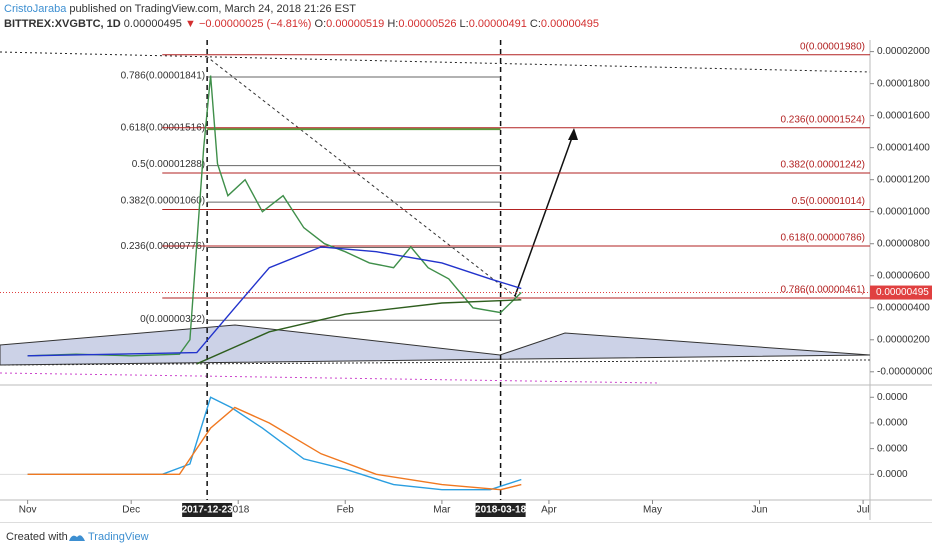 Image resolution: width=932 pixels, height=551 pixels. What do you see at coordinates (172, 319) in the screenshot?
I see `fib-label: 0(0.00000322)` at bounding box center [172, 319].